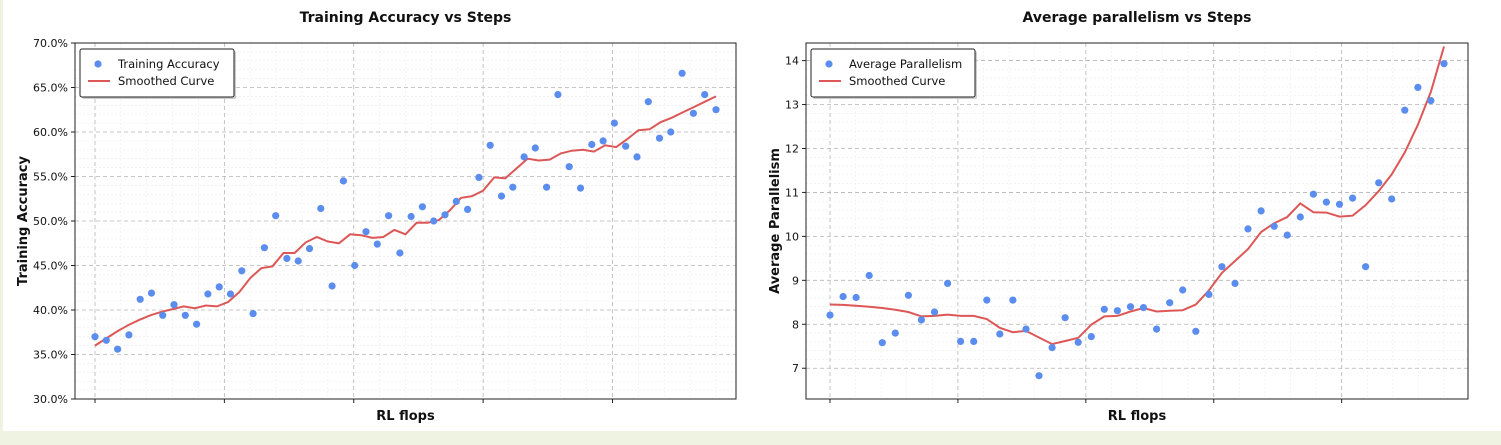  I want to click on y-tick-label: 45.0%, so click(50, 266).